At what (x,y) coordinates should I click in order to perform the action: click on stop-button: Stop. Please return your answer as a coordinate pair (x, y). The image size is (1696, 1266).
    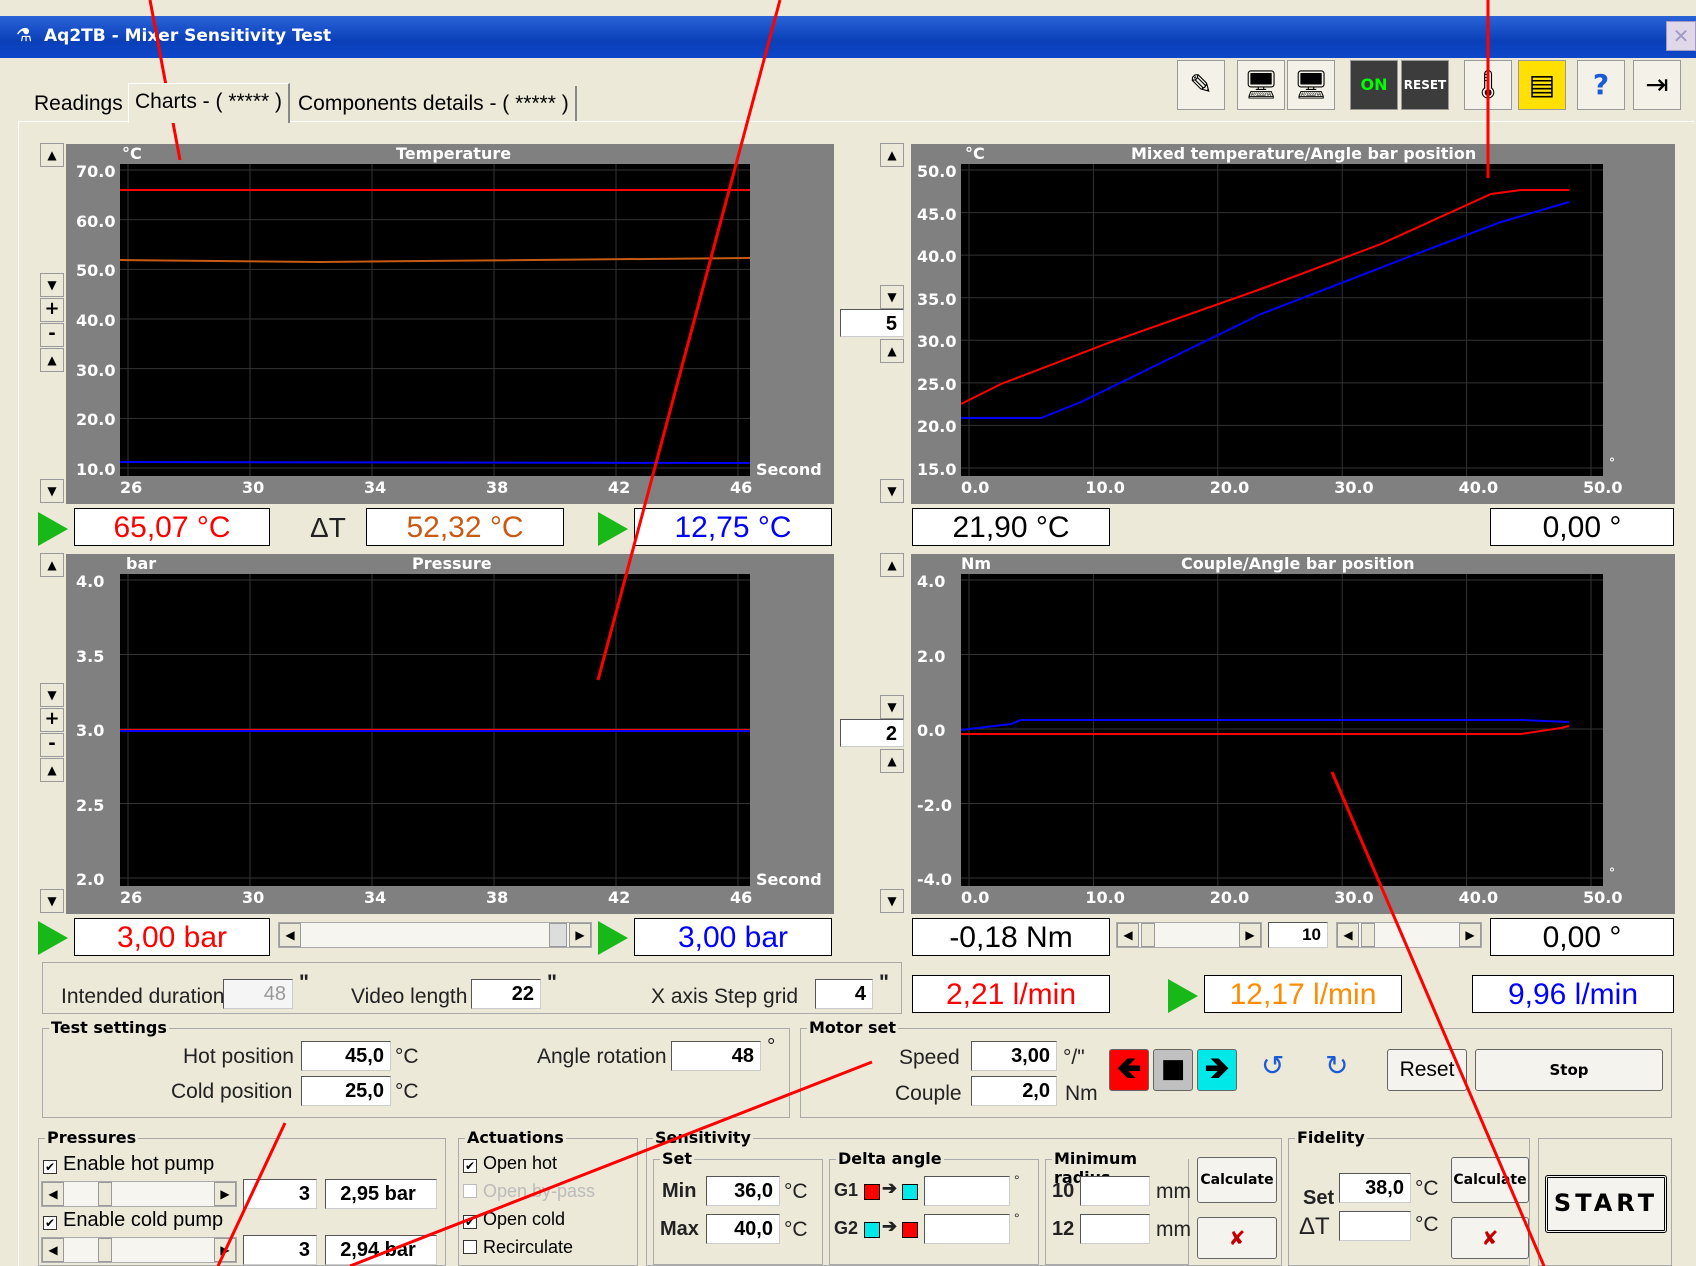
    Looking at the image, I should click on (1569, 1070).